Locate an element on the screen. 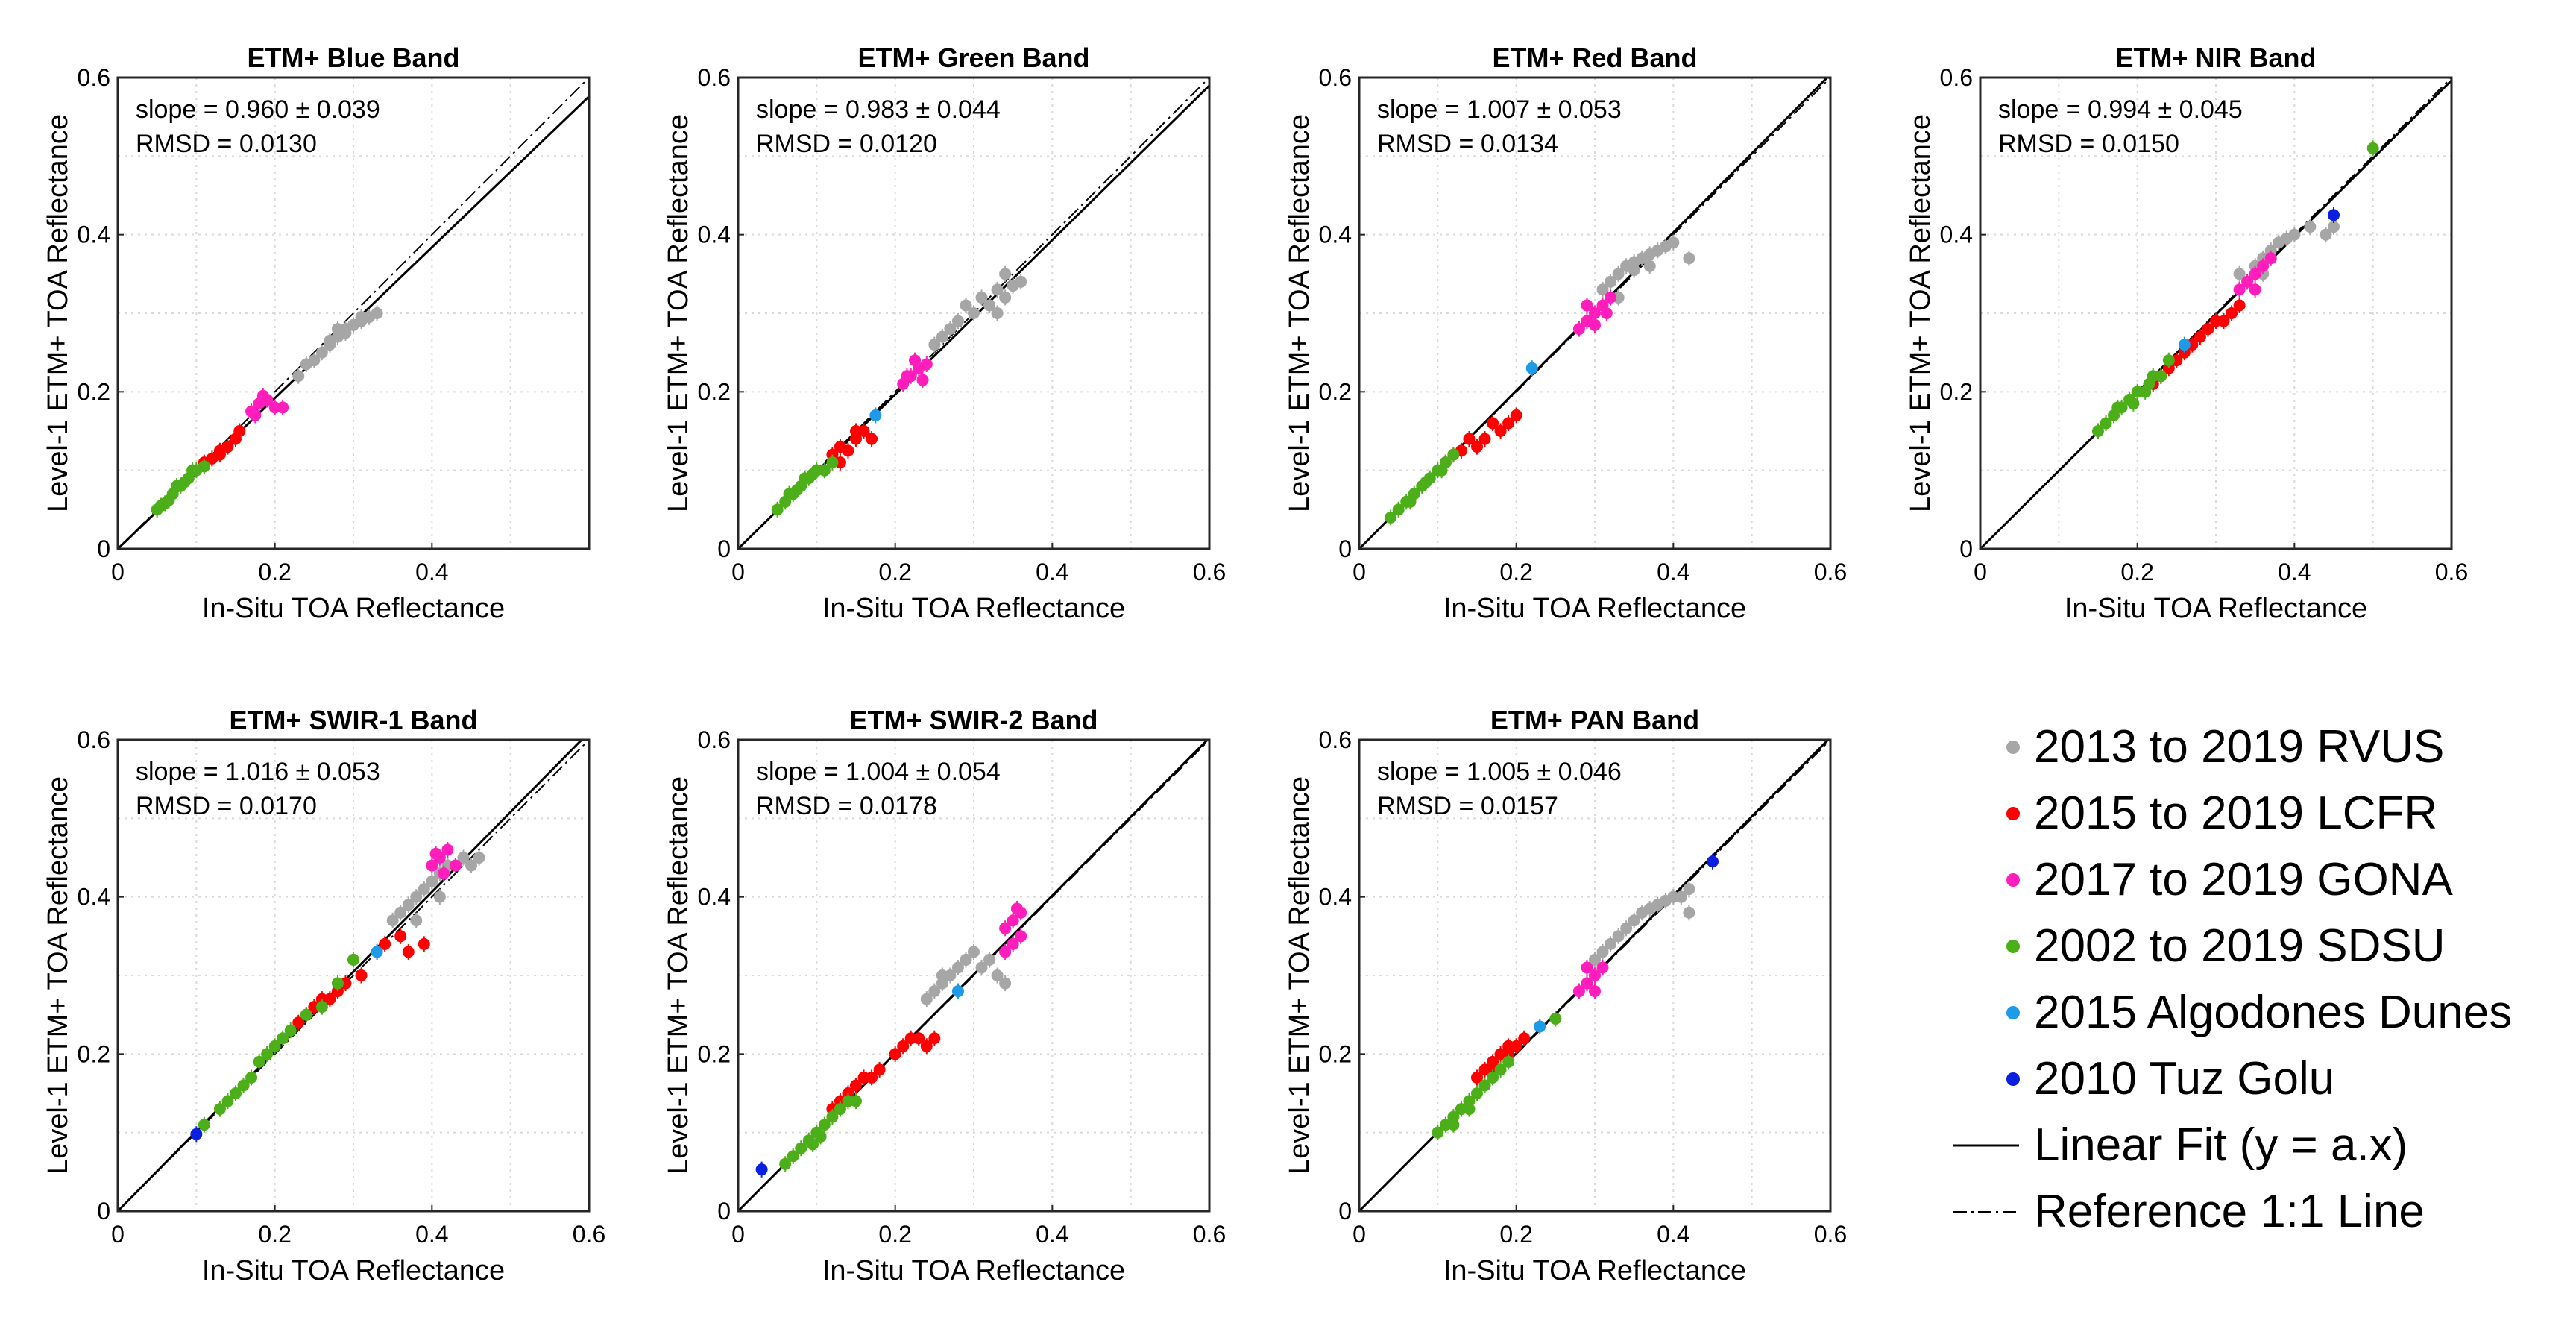 This screenshot has height=1320, width=2576. legend-item-linear-fit-y-a-x: Linear Fit (y = a.x) is located at coordinates (2180, 1145).